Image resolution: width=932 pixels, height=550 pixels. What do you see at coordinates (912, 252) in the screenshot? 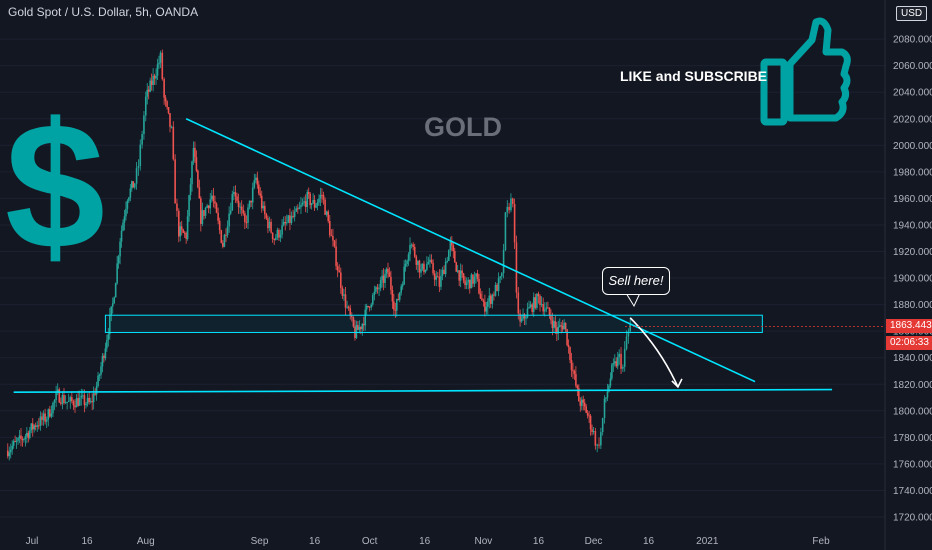
I see `y-tick-label: 1920.000` at bounding box center [912, 252].